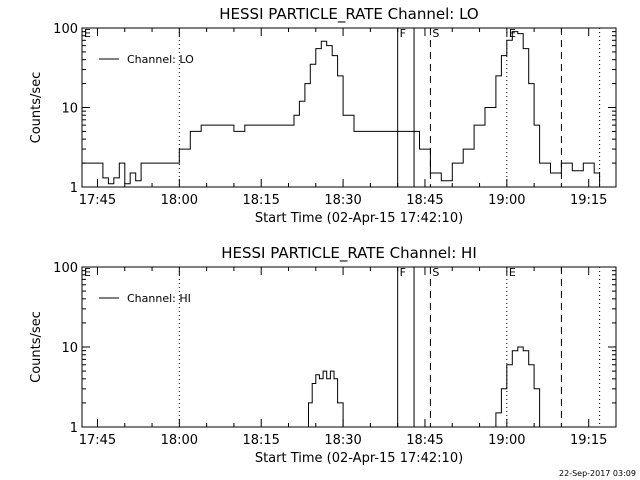  I want to click on chart-title: HESSI PARTICLE_RATE Channel: LO, so click(348, 14).